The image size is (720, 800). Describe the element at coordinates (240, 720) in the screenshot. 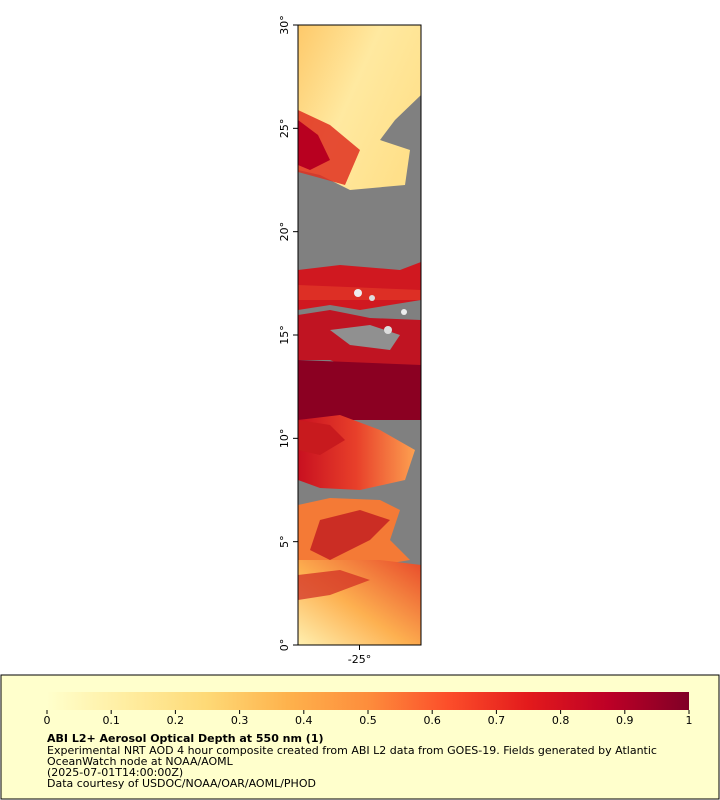

I see `colorbar-tick-label: 0.3` at that location.